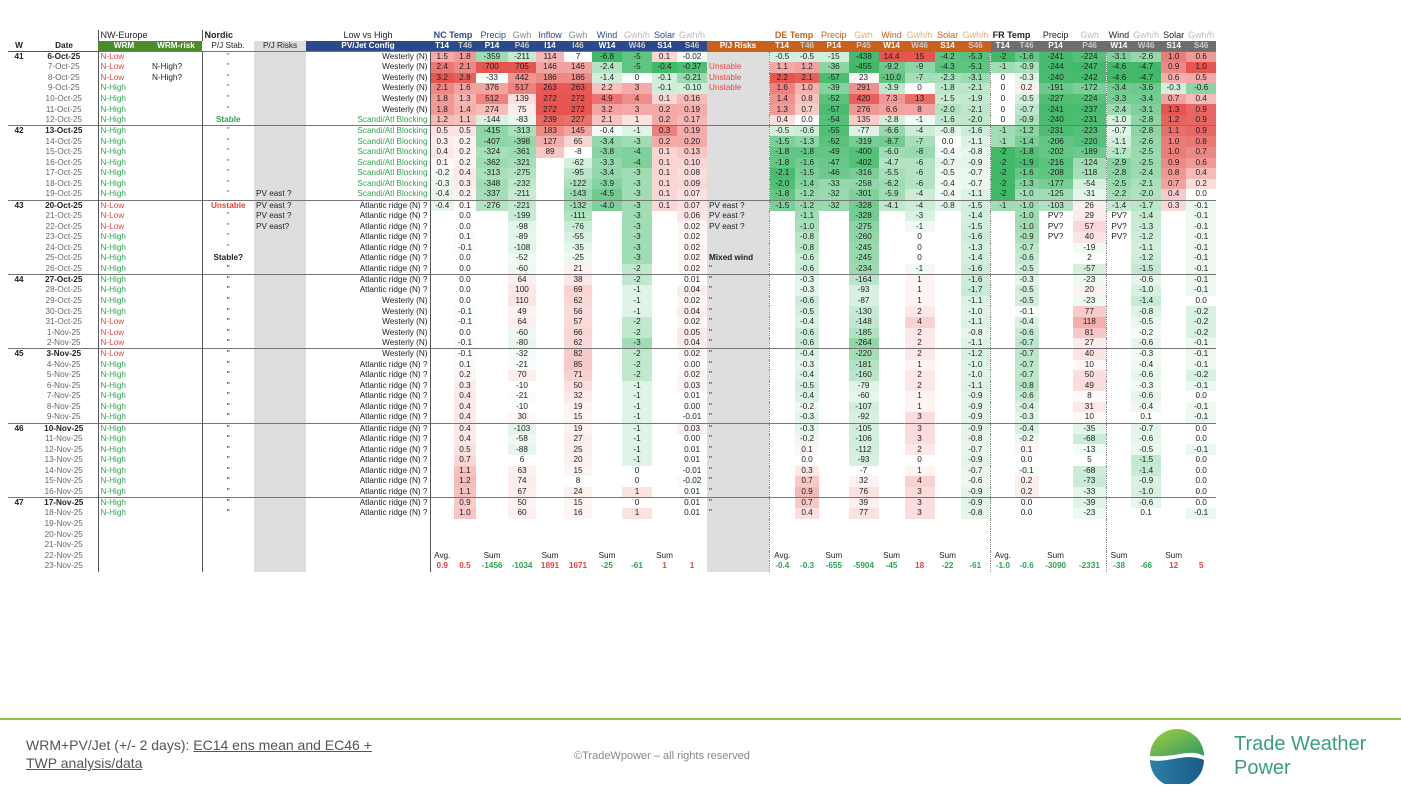 The height and width of the screenshot is (788, 1401). What do you see at coordinates (891, 163) in the screenshot?
I see `cell-w14: -4.7` at bounding box center [891, 163].